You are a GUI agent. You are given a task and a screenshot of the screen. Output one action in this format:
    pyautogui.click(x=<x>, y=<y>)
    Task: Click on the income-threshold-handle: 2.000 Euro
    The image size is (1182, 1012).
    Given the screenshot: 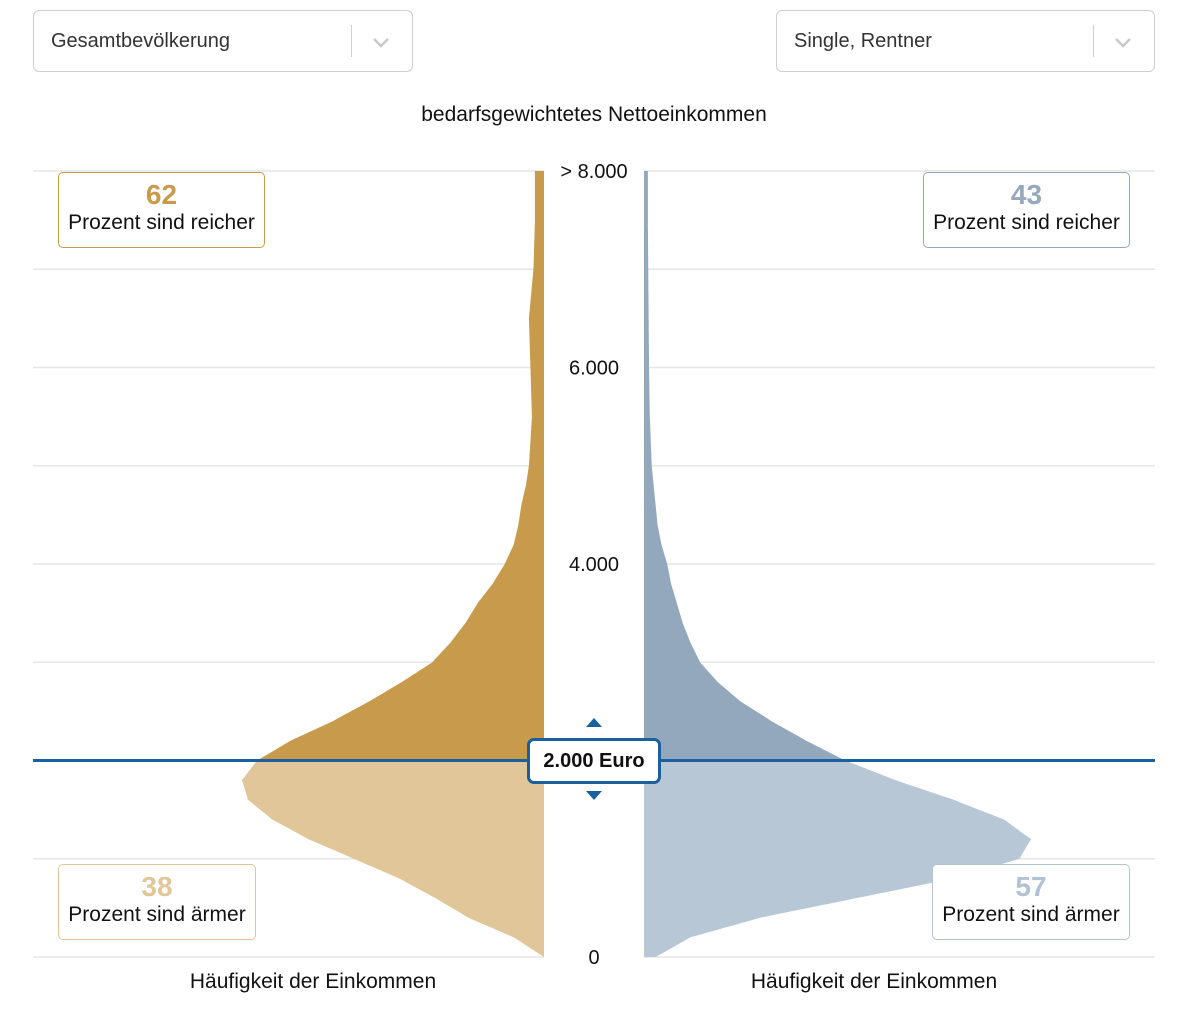 What is the action you would take?
    pyautogui.click(x=594, y=761)
    